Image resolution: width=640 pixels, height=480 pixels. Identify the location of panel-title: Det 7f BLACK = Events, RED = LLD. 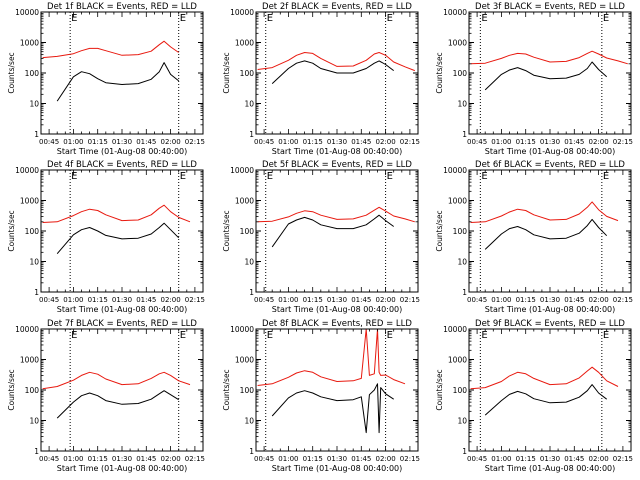
(122, 324).